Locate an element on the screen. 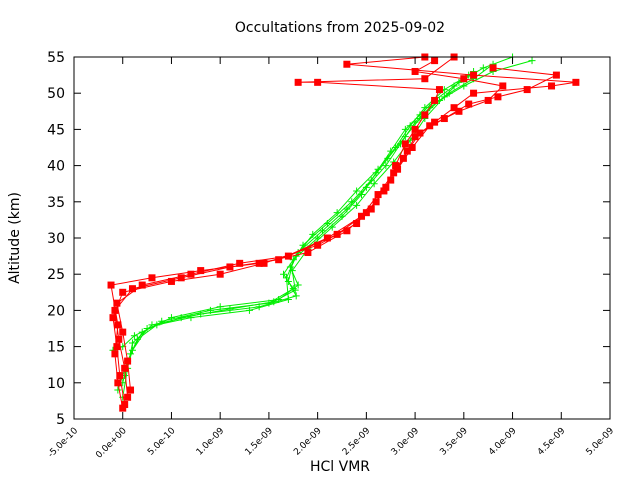 Image resolution: width=640 pixels, height=480 pixels. x-tick-label: 2.5e-09 is located at coordinates (357, 442).